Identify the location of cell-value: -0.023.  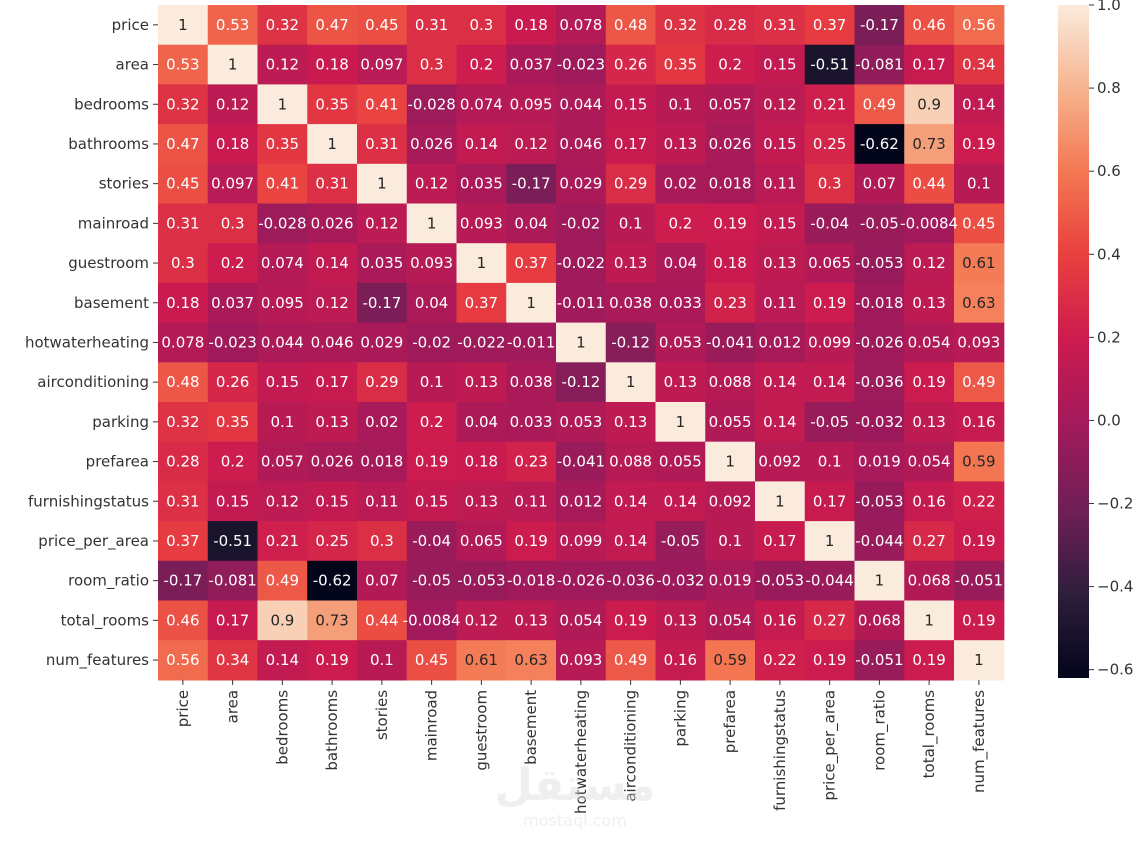
(232, 342).